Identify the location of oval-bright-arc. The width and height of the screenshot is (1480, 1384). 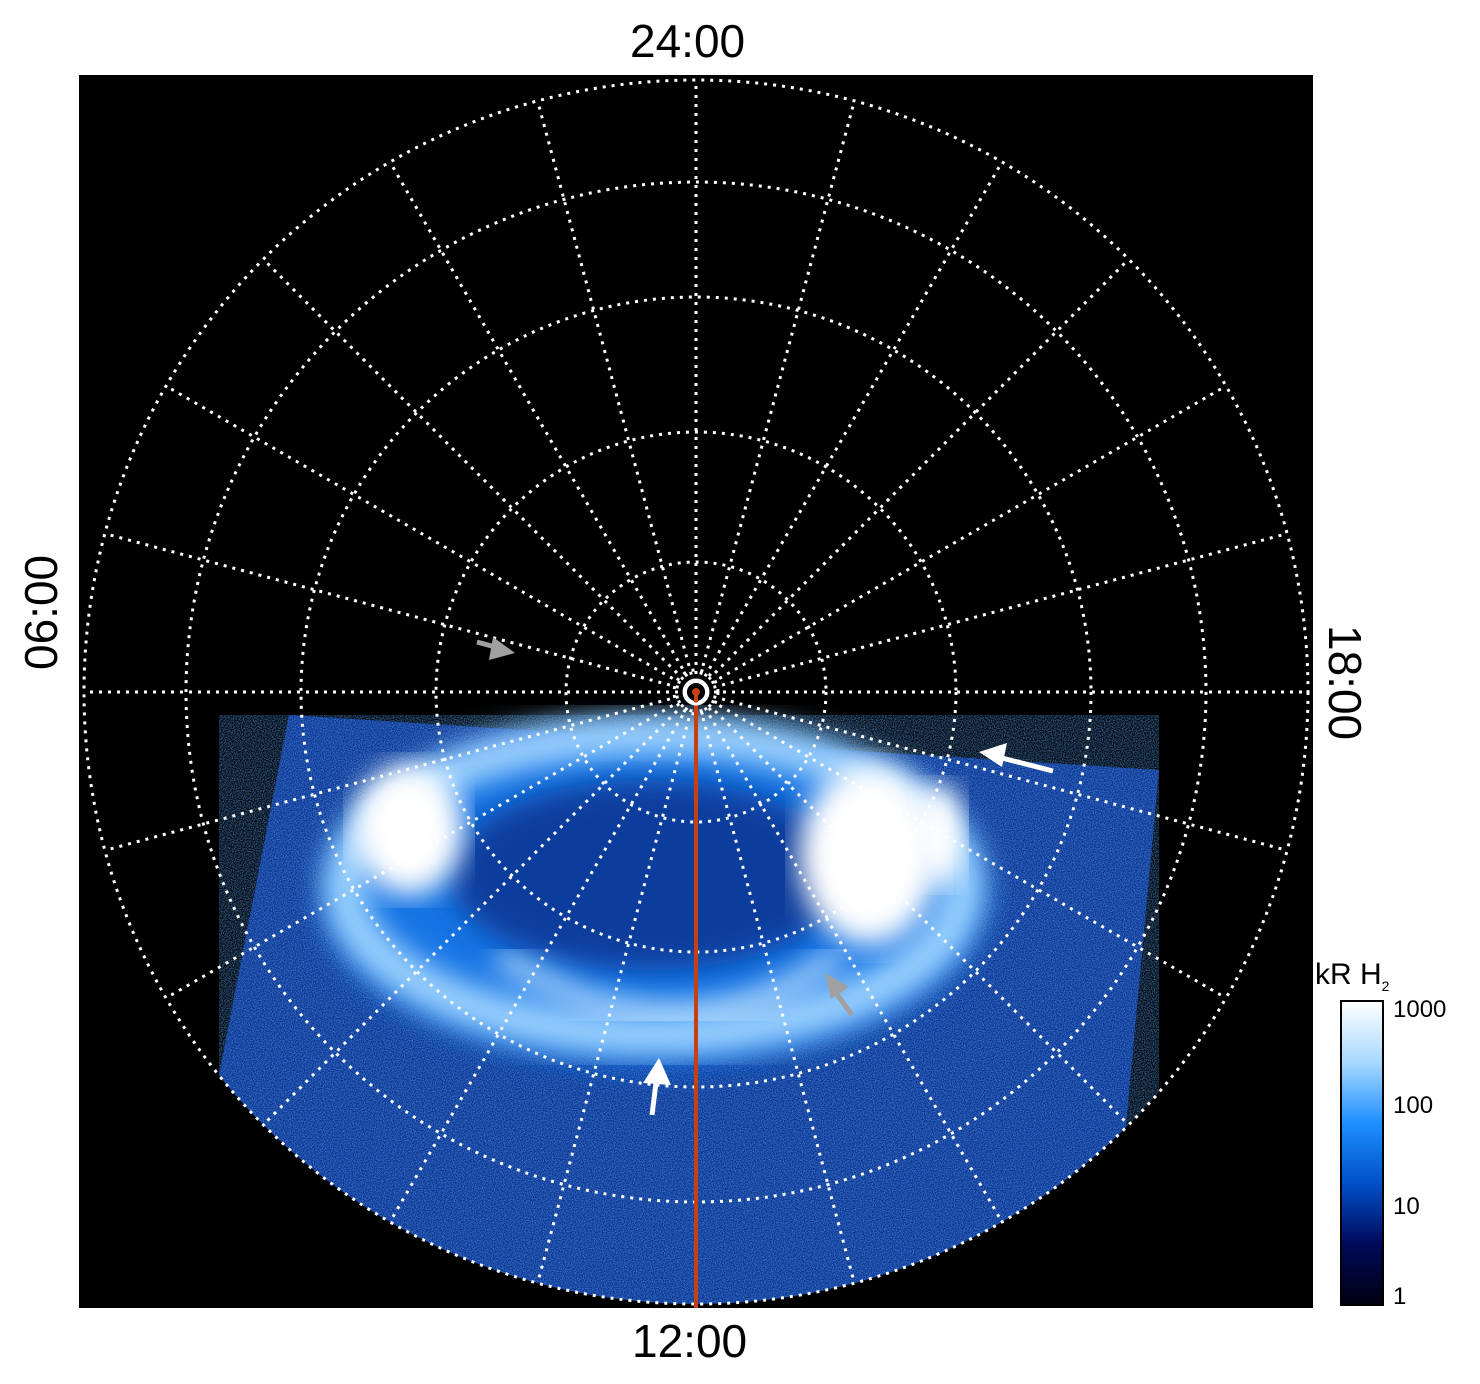
(669, 985).